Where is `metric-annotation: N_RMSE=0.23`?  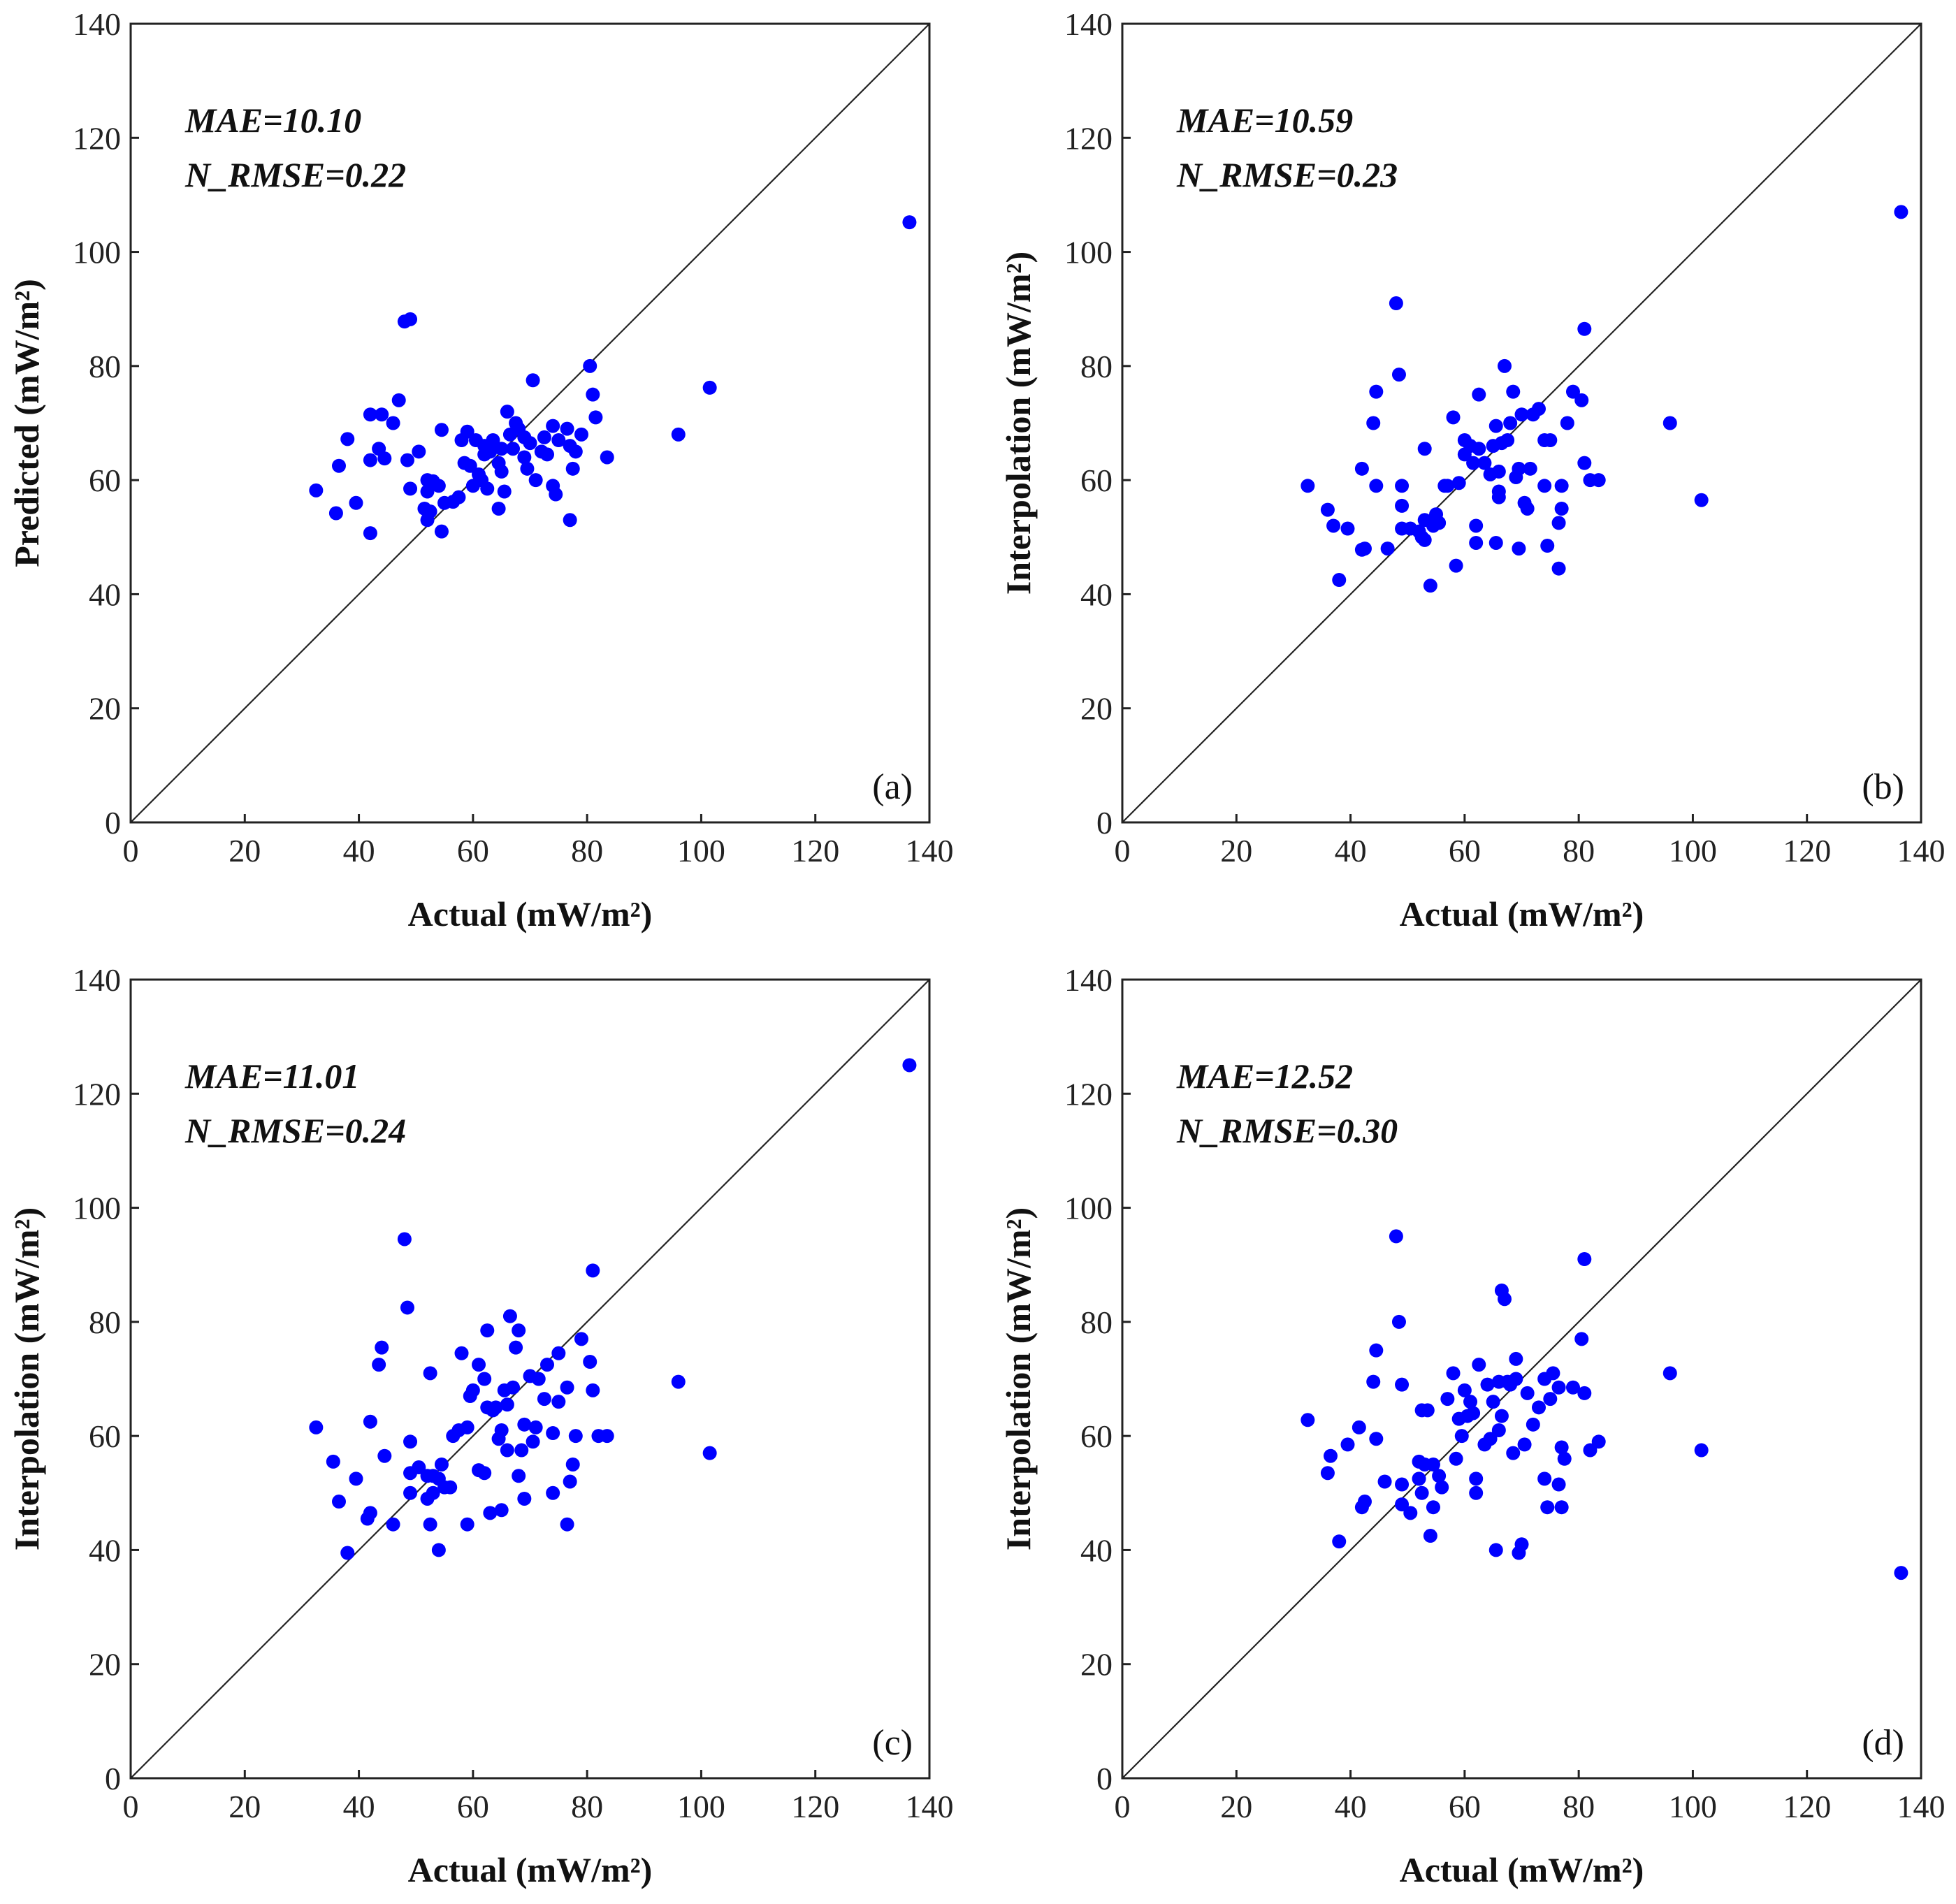 metric-annotation: N_RMSE=0.23 is located at coordinates (1287, 175).